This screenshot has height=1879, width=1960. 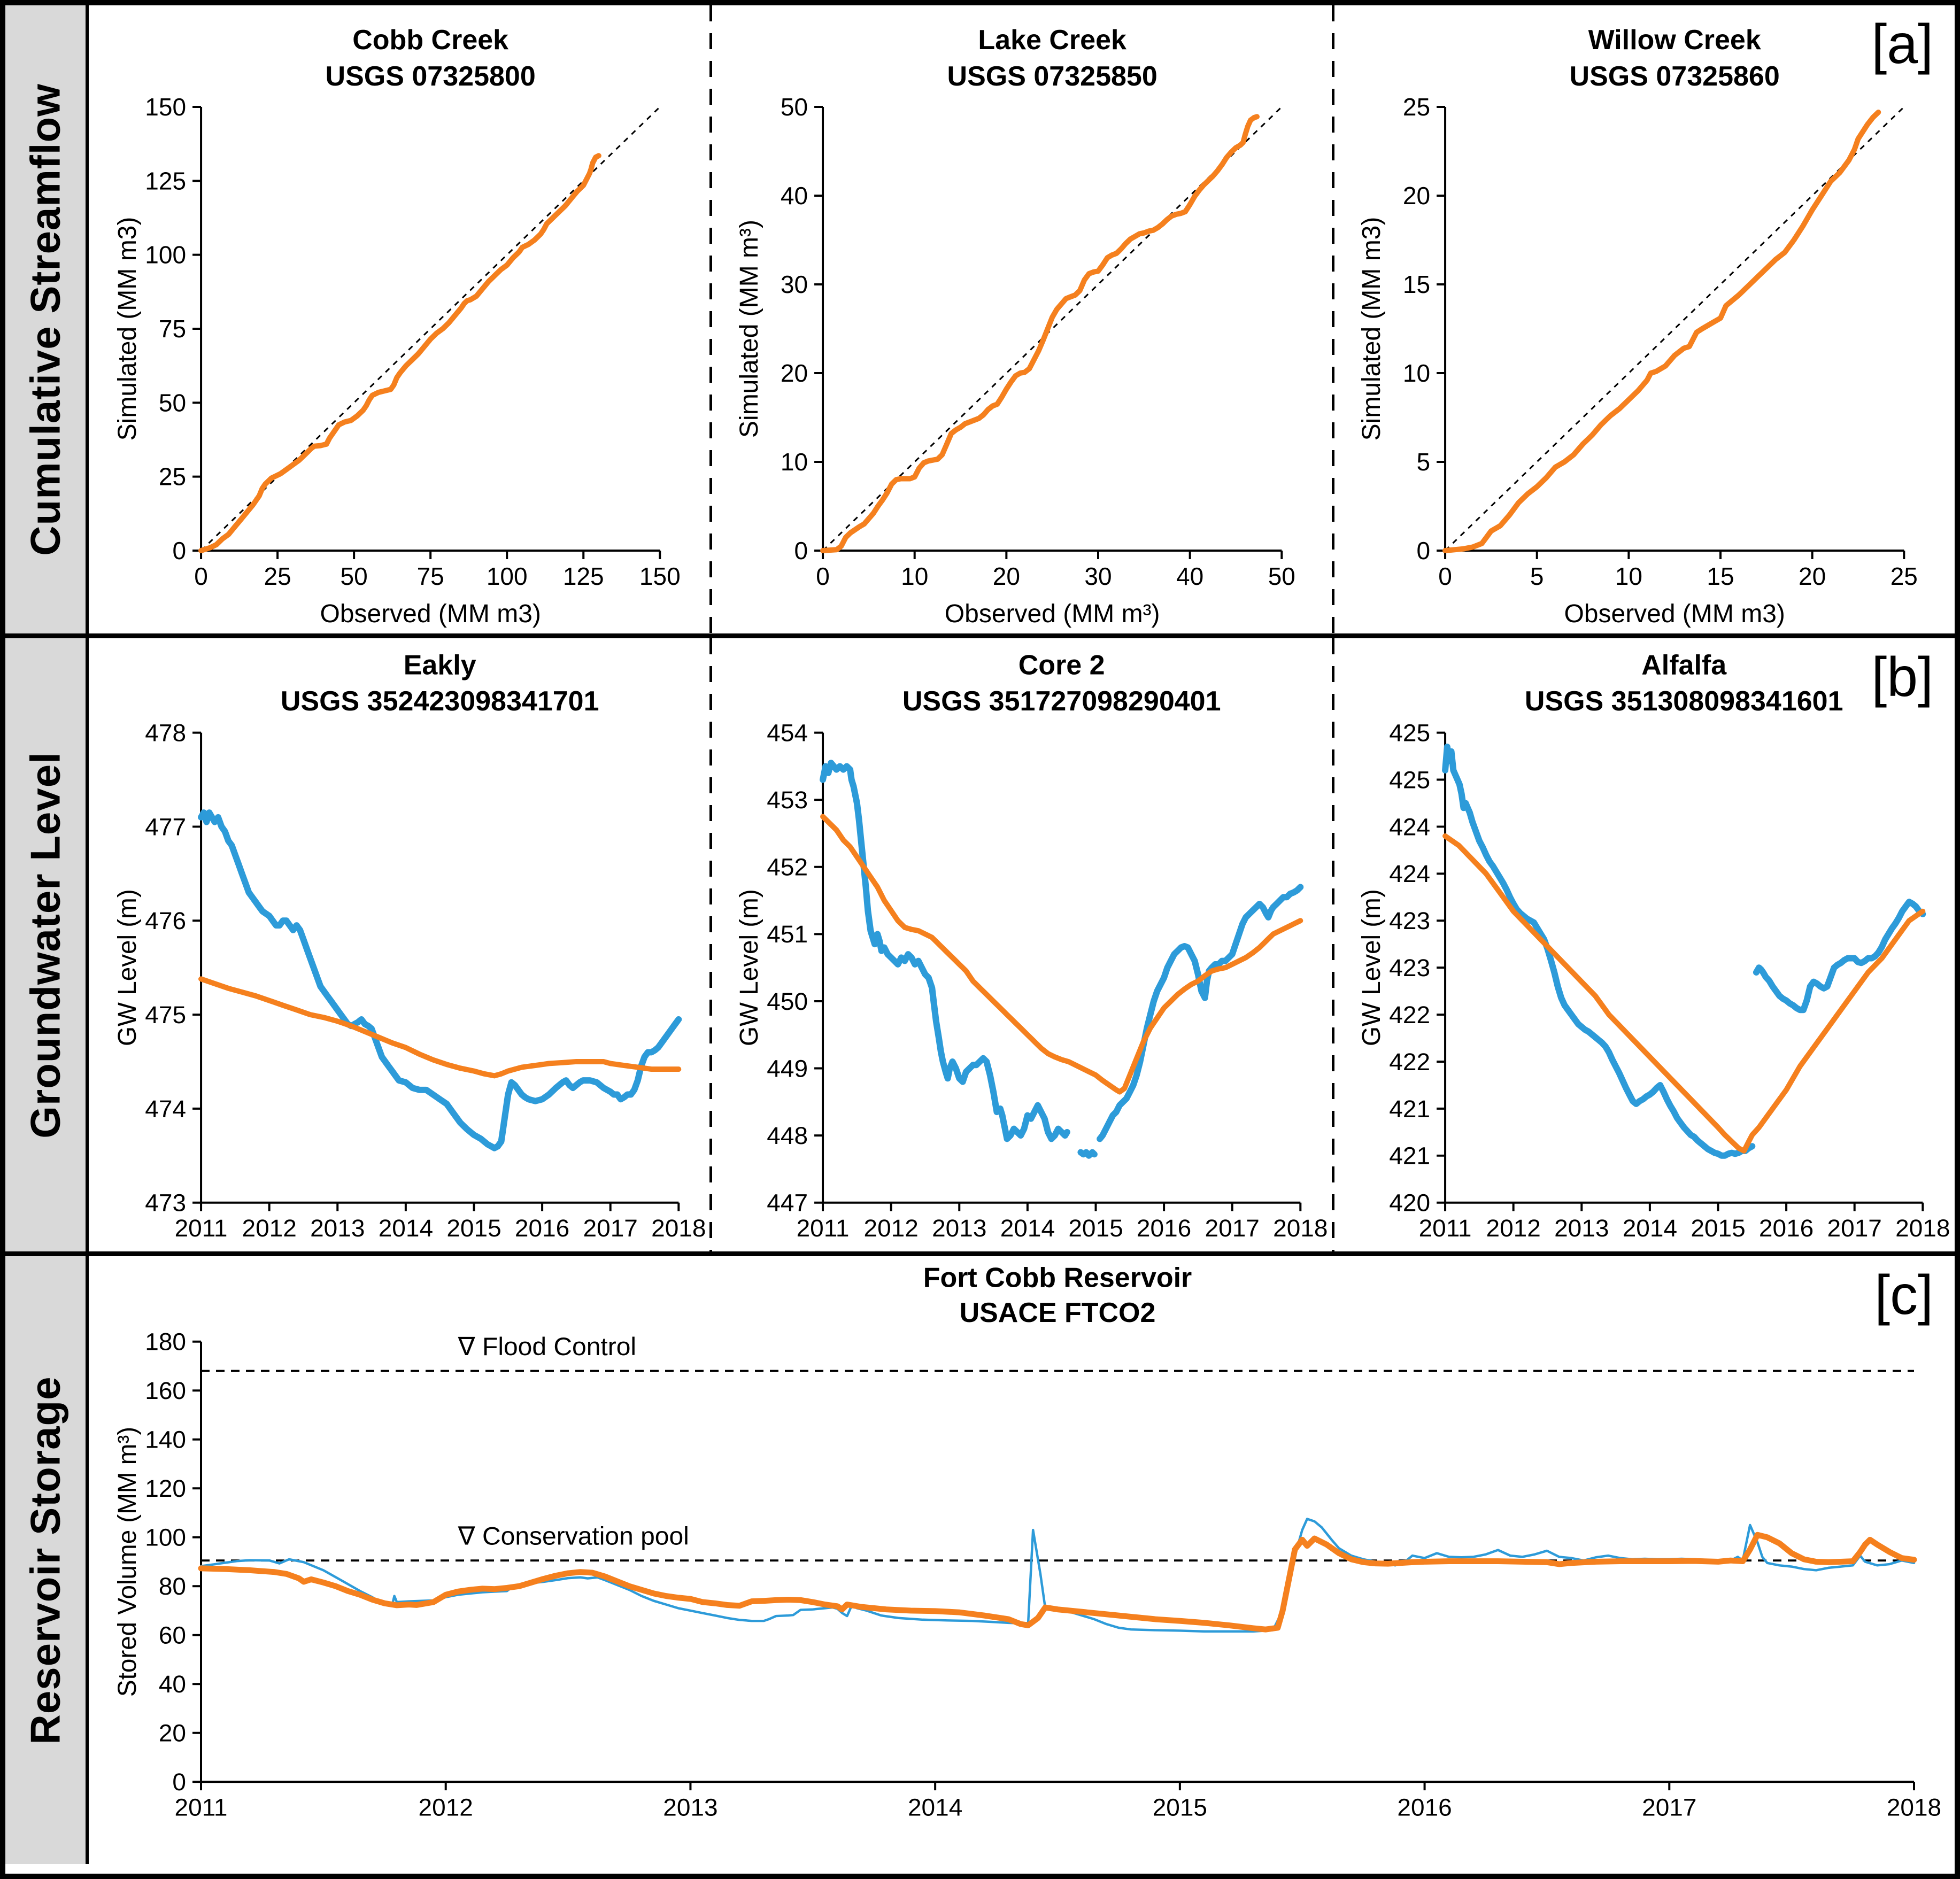 What do you see at coordinates (1903, 1295) in the screenshot?
I see `panel-tag-c: [c]` at bounding box center [1903, 1295].